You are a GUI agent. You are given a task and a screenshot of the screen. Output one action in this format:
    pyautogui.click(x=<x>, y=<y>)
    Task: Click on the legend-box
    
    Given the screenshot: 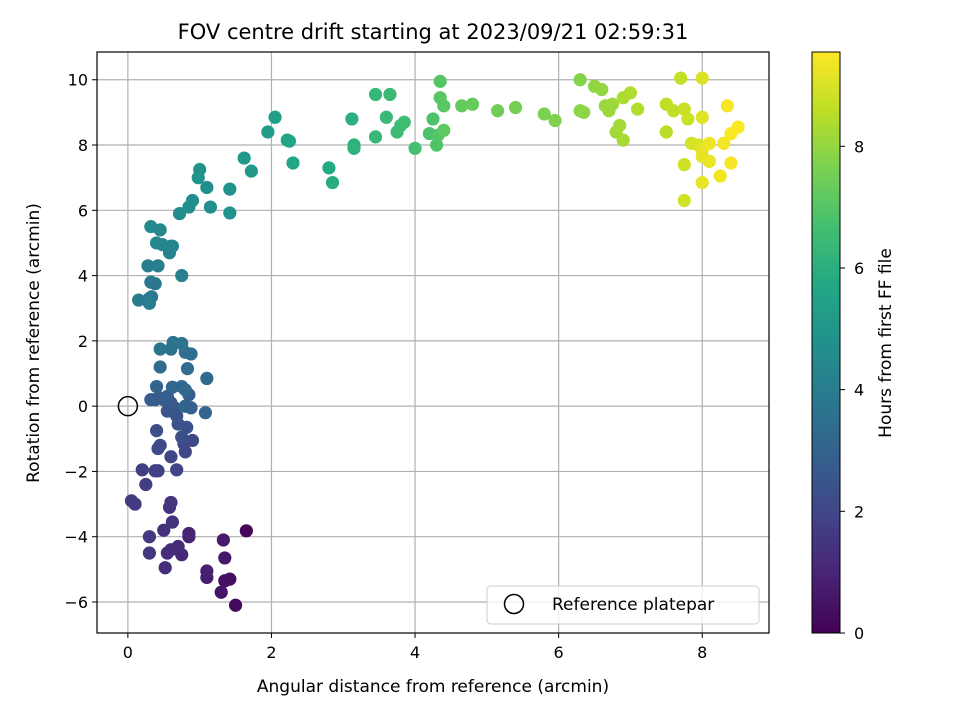 What is the action you would take?
    pyautogui.click(x=623, y=605)
    